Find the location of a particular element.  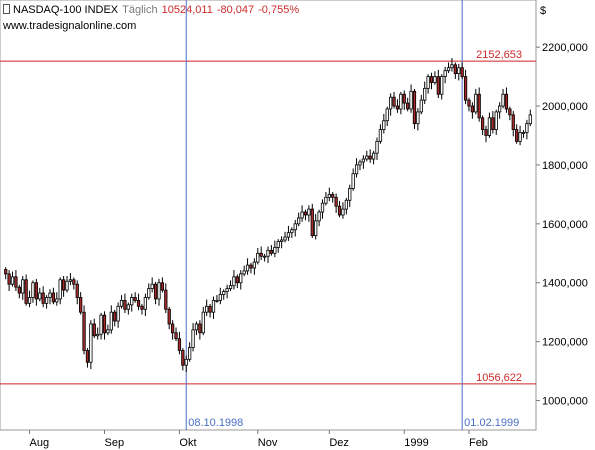

y-tick-label: 1200,000 is located at coordinates (565, 343).